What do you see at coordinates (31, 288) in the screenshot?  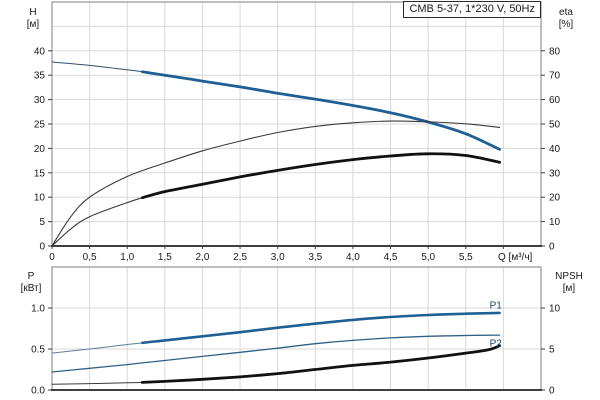 I see `p-axis-unit: [кВт]` at bounding box center [31, 288].